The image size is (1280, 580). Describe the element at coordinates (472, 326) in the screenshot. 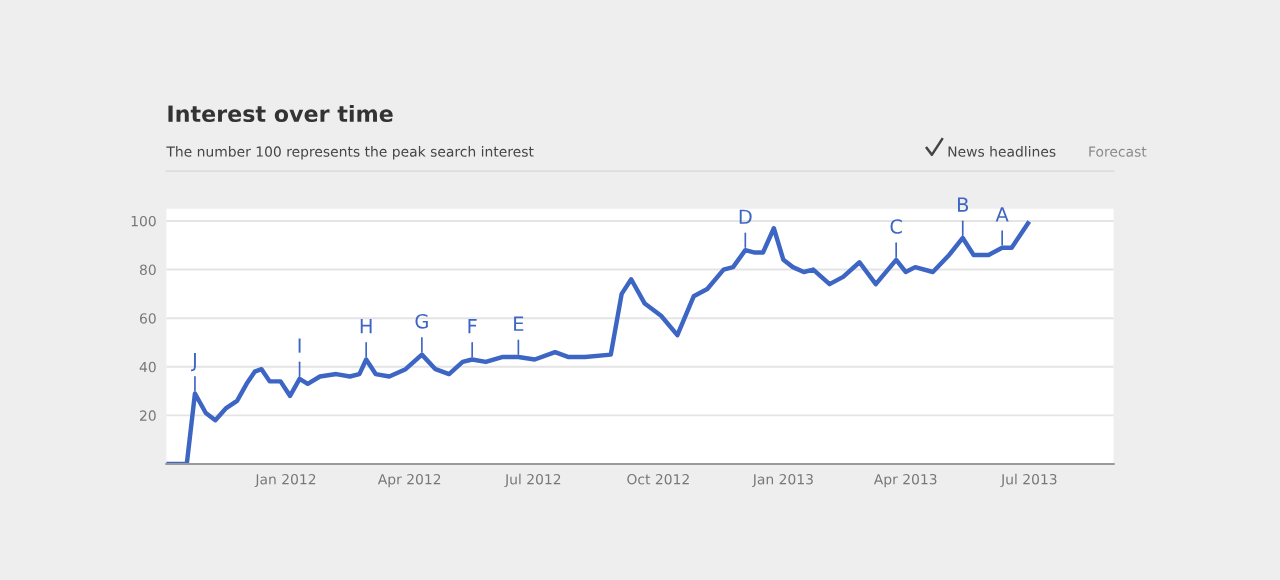

I see `annotation: F` at that location.